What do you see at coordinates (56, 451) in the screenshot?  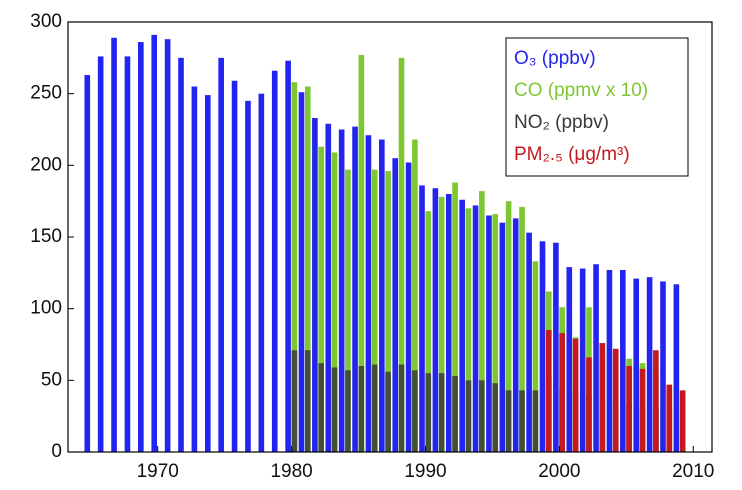 I see `y-tick-label: 0` at bounding box center [56, 451].